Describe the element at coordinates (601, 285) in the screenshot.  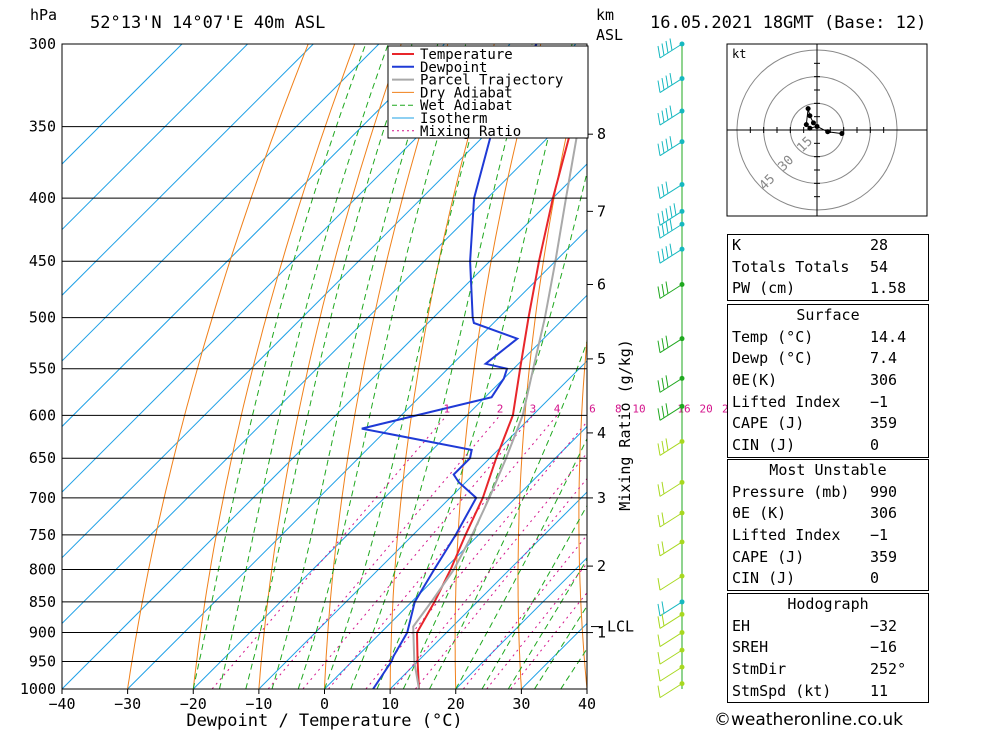
I see `km-tick-label: 6` at that location.